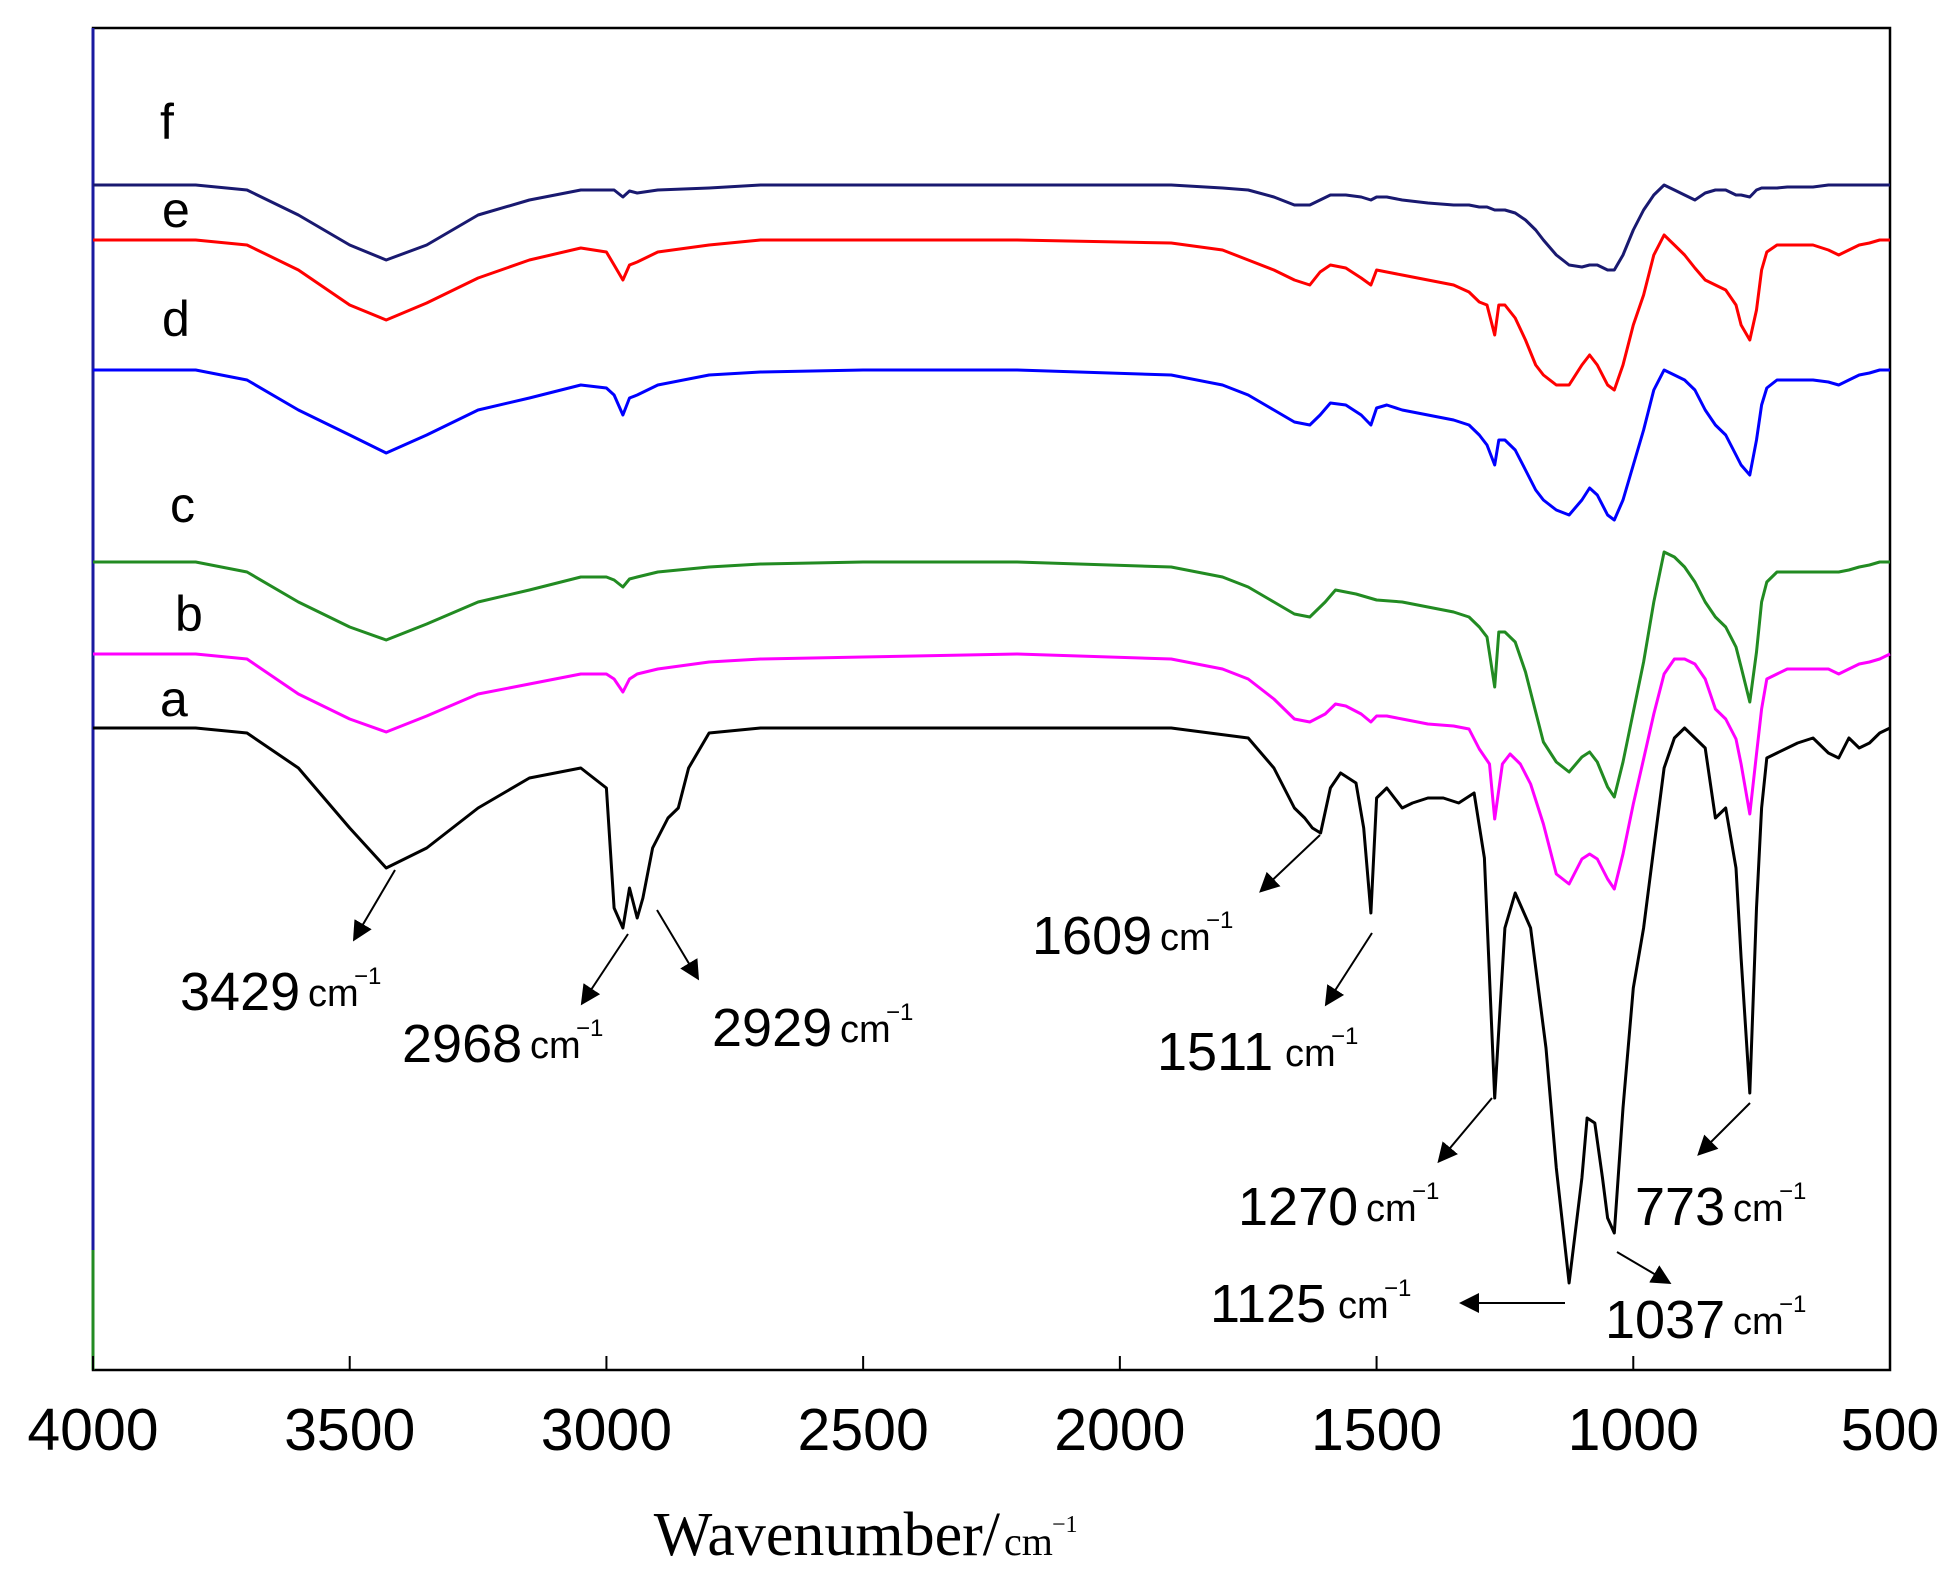 The image size is (1949, 1572). What do you see at coordinates (772, 1028) in the screenshot?
I see `annotation-value: 2929` at bounding box center [772, 1028].